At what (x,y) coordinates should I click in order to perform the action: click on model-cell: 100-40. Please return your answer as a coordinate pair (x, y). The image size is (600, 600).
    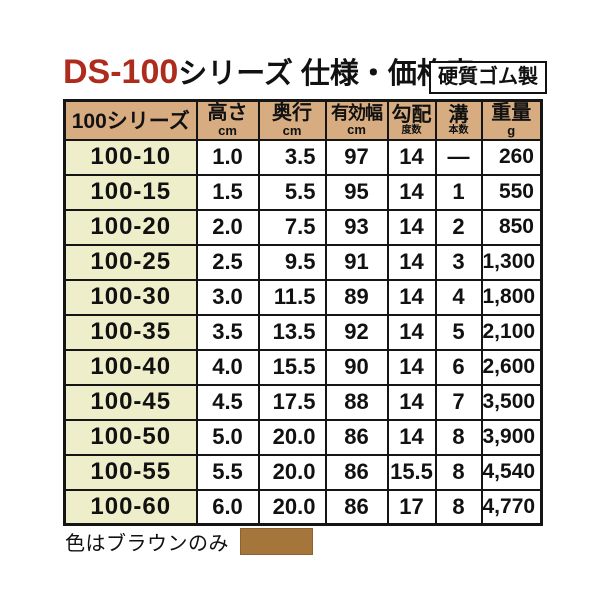
    Looking at the image, I should click on (130, 367).